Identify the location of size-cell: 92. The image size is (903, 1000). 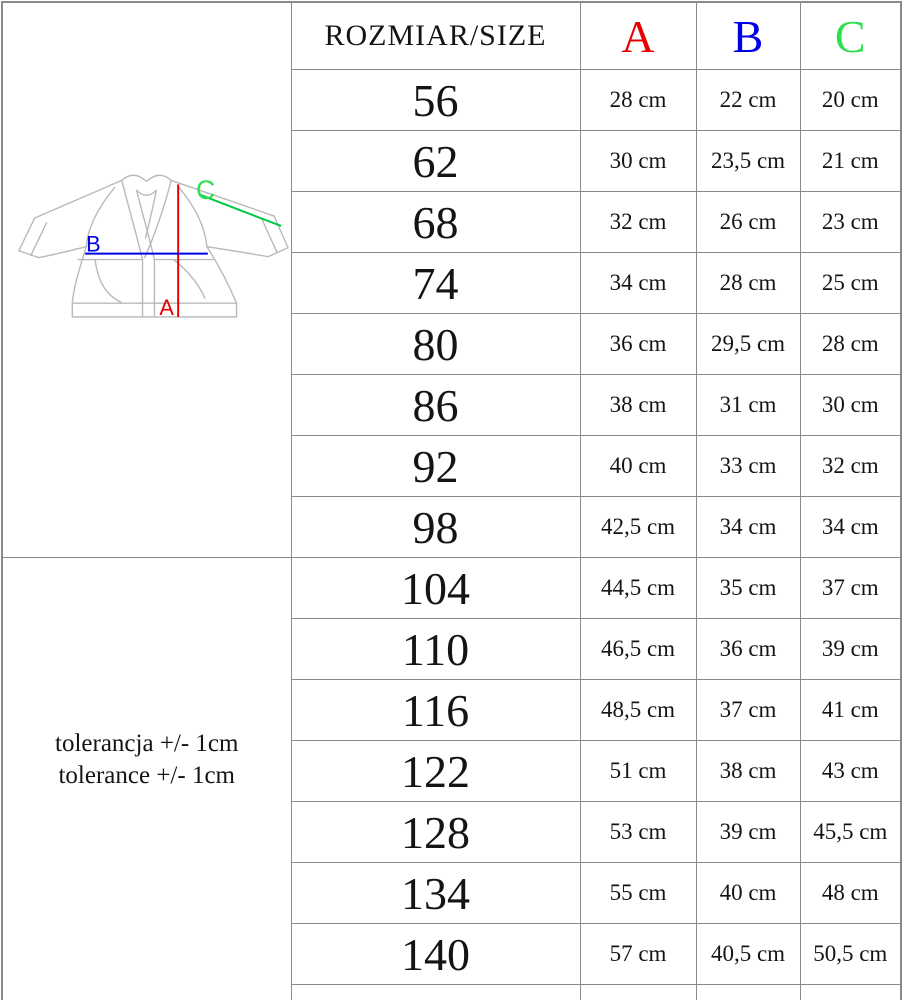
(435, 466).